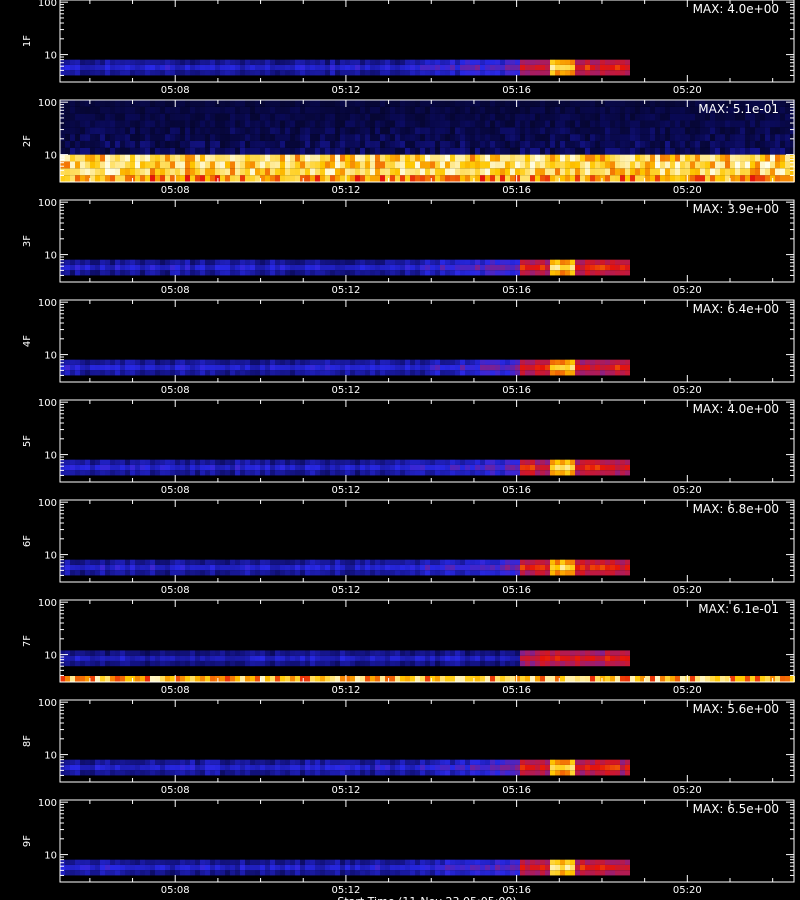  I want to click on panel-frame, so click(427, 141).